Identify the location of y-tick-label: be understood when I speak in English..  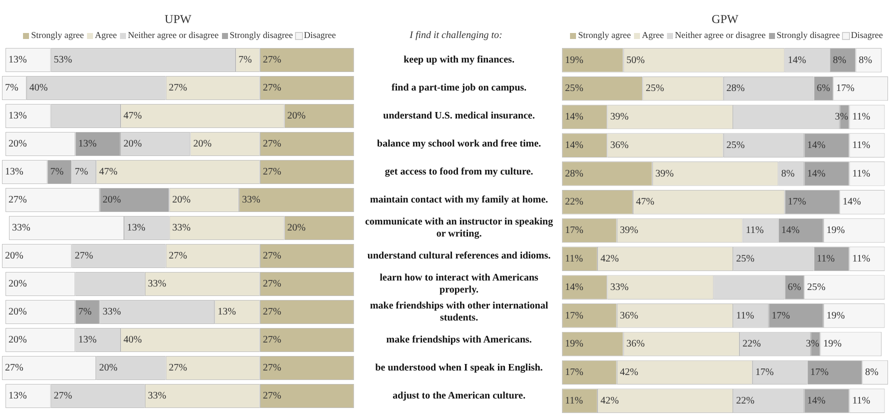
(459, 368).